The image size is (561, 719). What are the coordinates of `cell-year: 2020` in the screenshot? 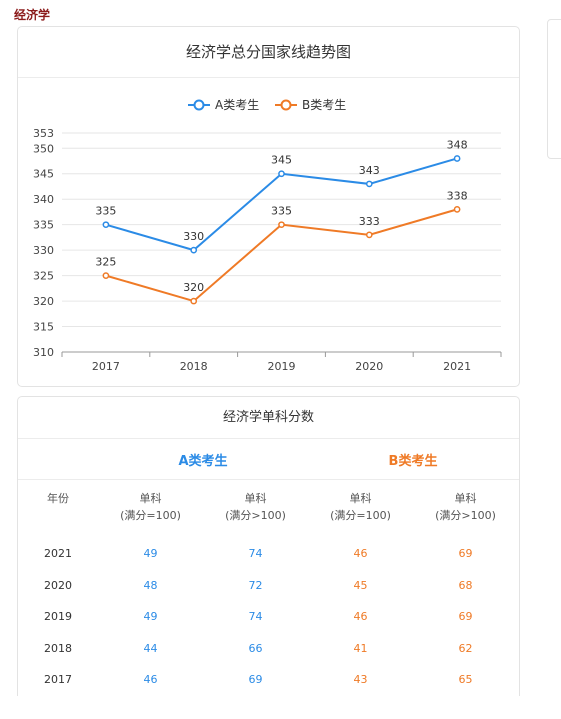 It's located at (58, 585).